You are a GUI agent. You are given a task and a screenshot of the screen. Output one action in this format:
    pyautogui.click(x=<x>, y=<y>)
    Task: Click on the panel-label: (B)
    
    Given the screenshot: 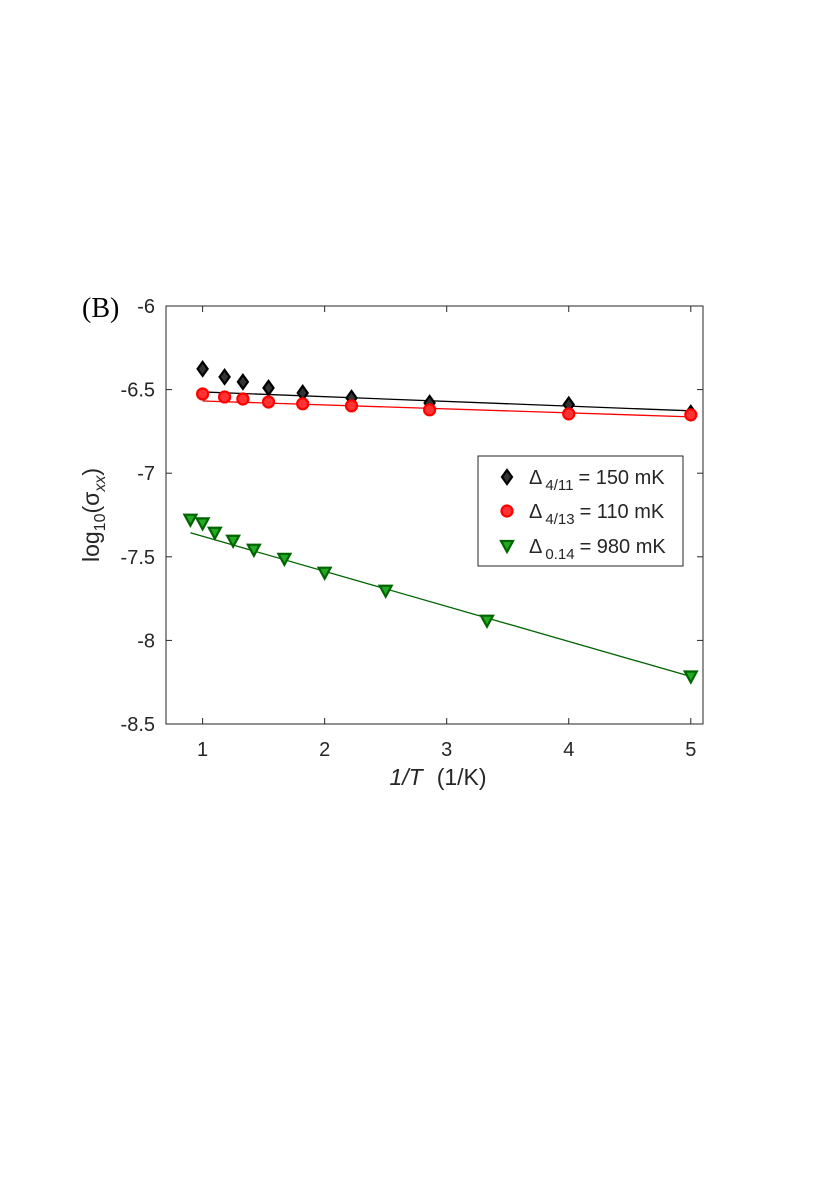 What is the action you would take?
    pyautogui.click(x=100, y=308)
    